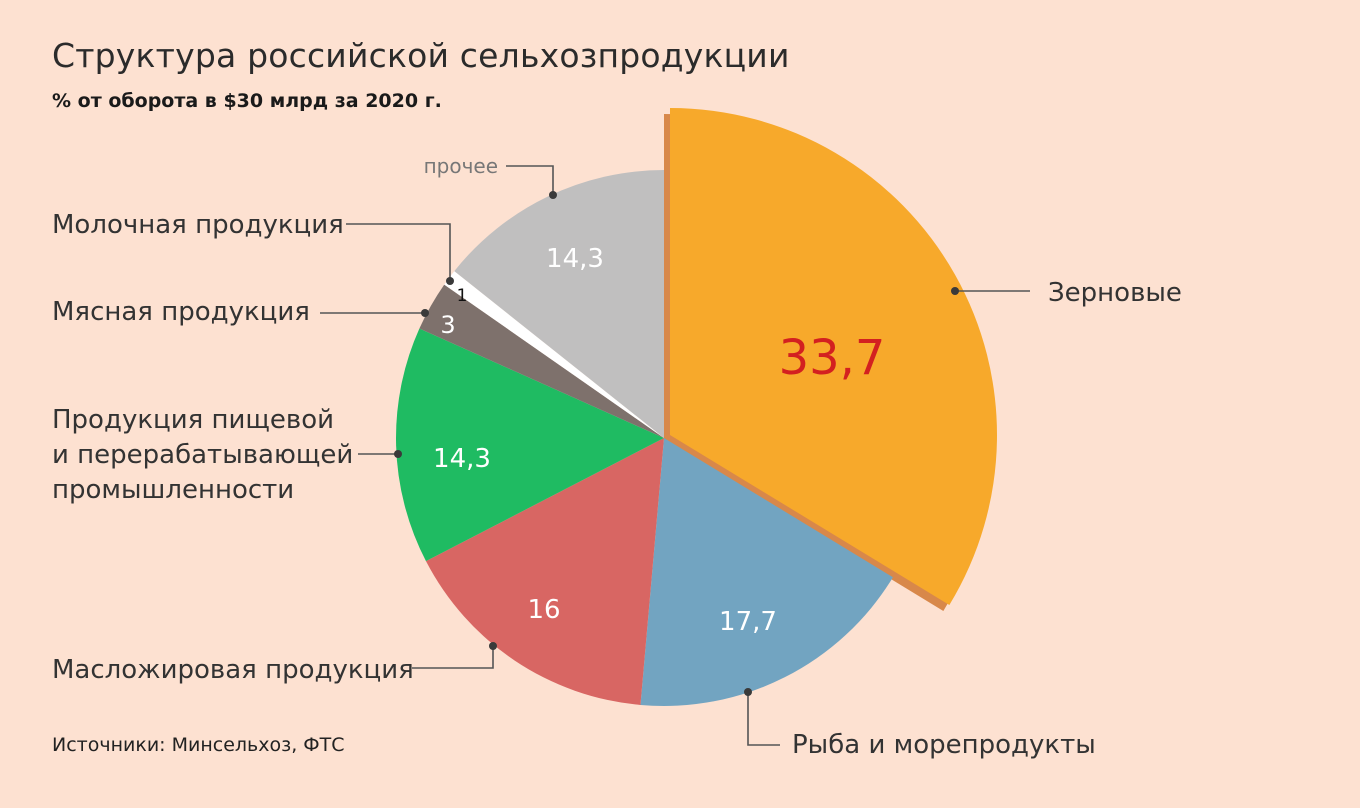  What do you see at coordinates (944, 745) in the screenshot?
I see `category-label-ryba: Рыба и морепродукты` at bounding box center [944, 745].